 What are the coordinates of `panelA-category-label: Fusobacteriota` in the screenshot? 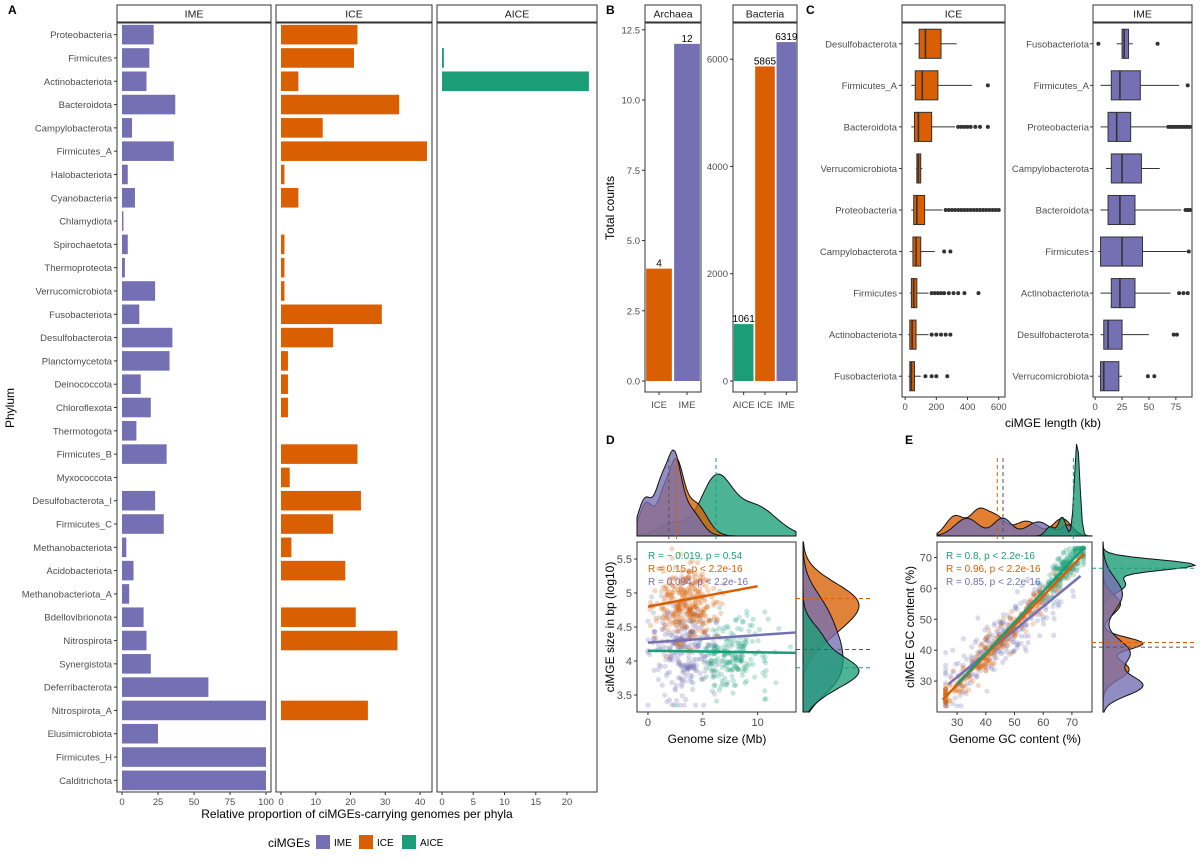 It's located at (81, 315).